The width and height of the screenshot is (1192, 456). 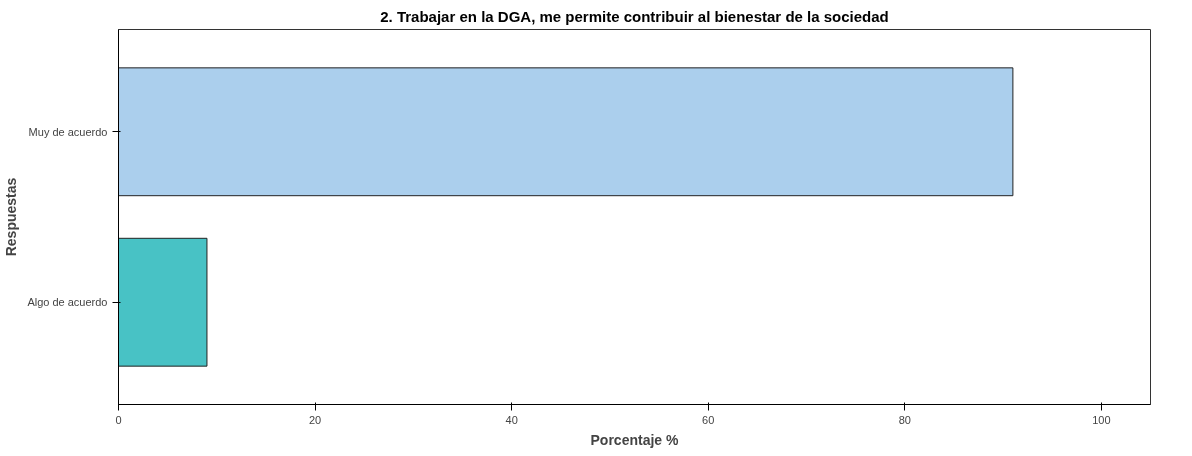 What do you see at coordinates (511, 419) in the screenshot?
I see `x-tick-label: 40` at bounding box center [511, 419].